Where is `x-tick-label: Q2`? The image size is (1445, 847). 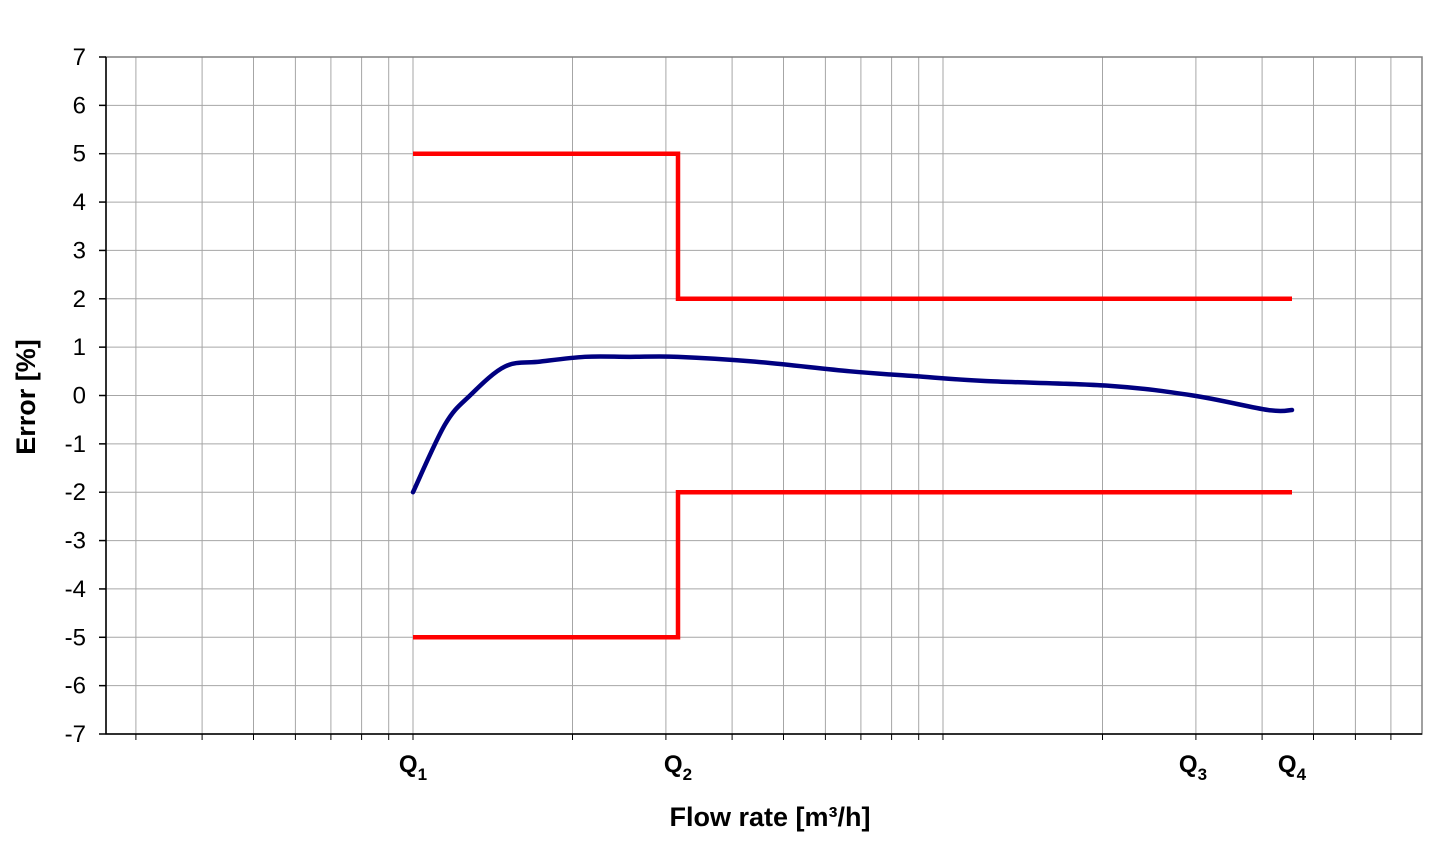
x-tick-label: Q2 is located at coordinates (678, 767).